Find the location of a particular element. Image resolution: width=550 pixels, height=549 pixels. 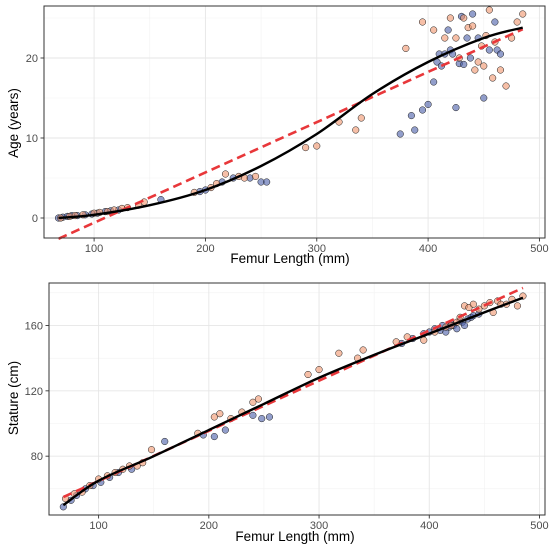

stature-panel-y-axis-title: Stature (cm) is located at coordinates (13, 398).